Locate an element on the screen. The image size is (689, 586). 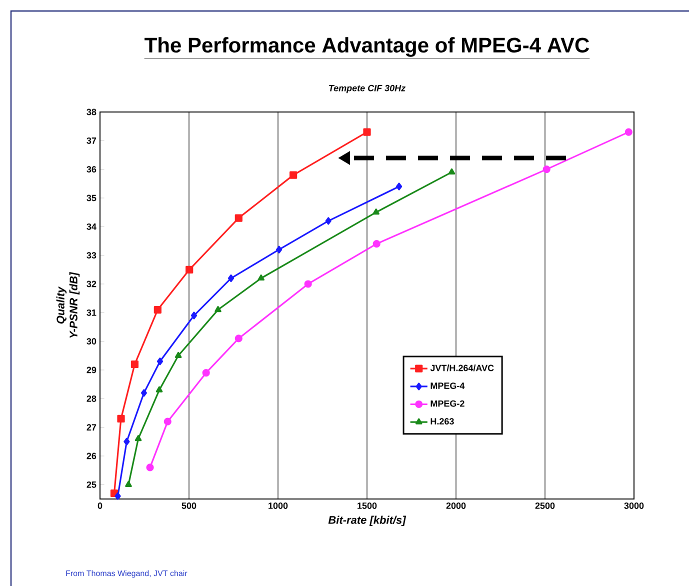
x-axis-title: Bit-rate [kbit/s] is located at coordinates (367, 521).